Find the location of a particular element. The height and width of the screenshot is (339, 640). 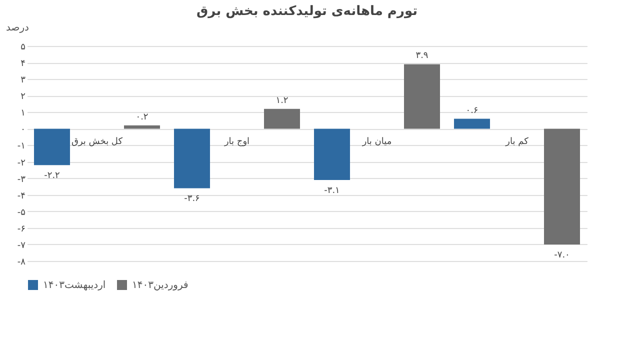

legend-label: فروردین۱۴۰۳ is located at coordinates (160, 285).